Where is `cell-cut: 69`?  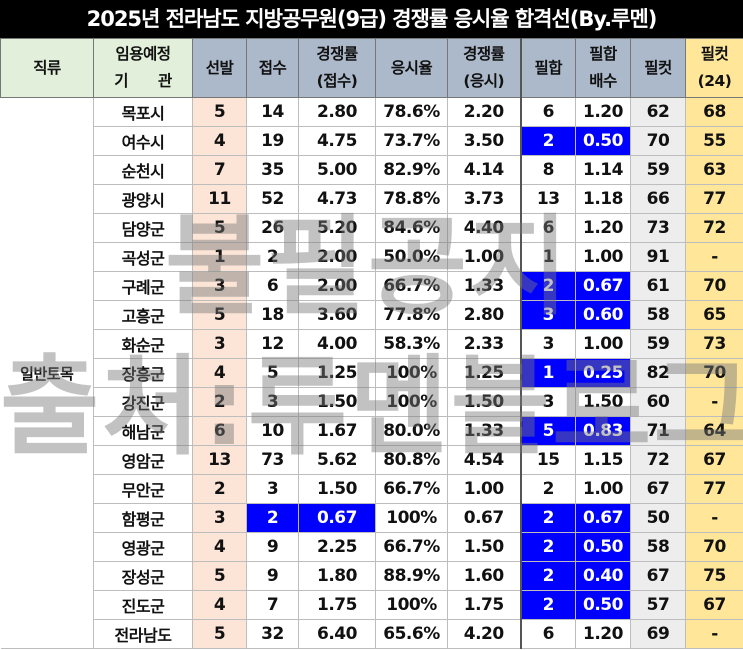
cell-cut: 69 is located at coordinates (658, 634).